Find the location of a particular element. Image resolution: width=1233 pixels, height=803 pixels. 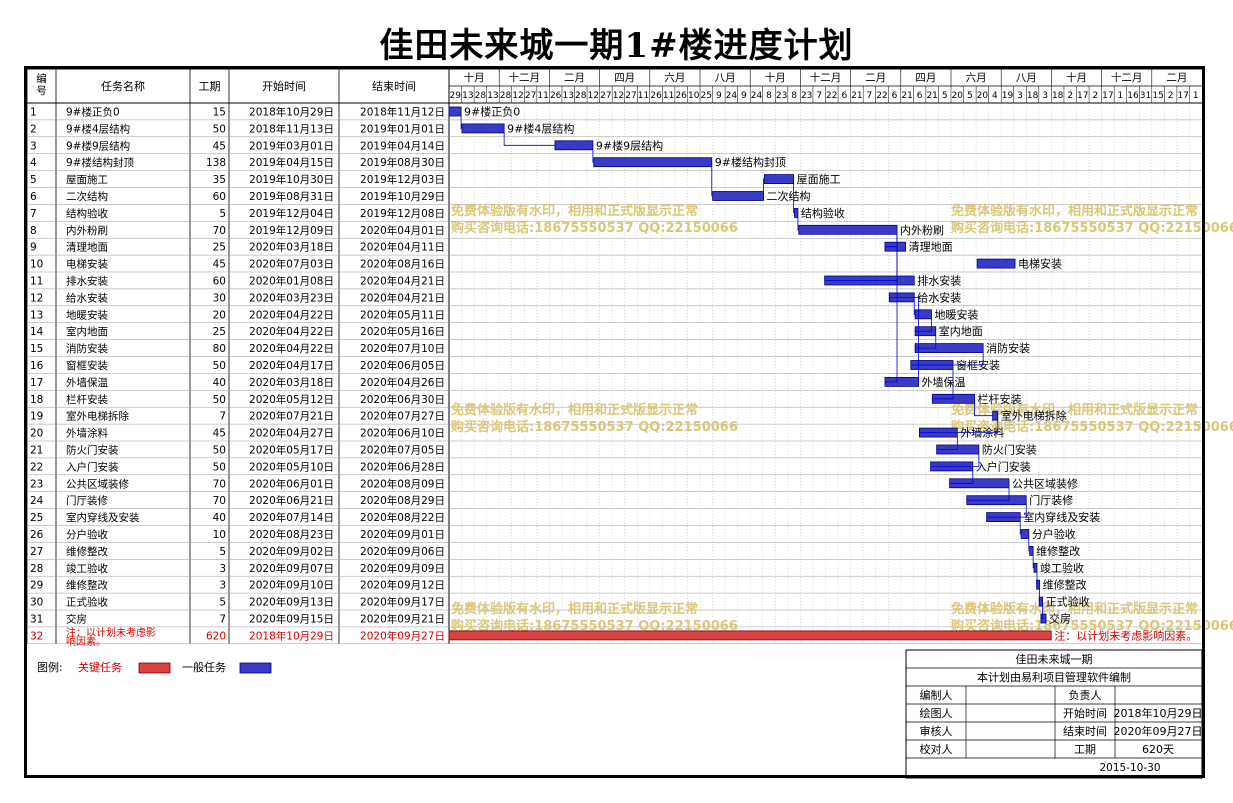

row-start: 2020年04月17日 is located at coordinates (291, 365).